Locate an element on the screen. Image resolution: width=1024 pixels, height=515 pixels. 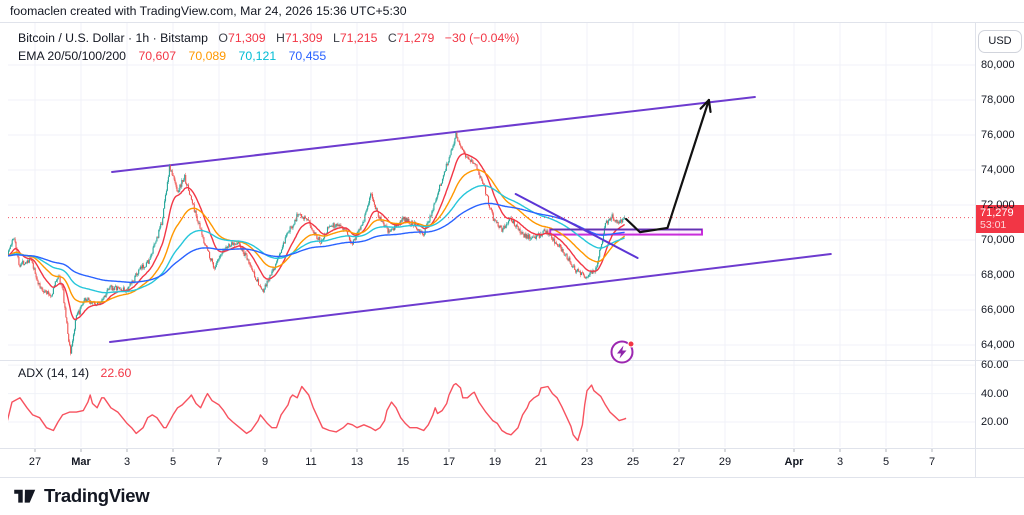
price-axis-label: 80,000 is located at coordinates (998, 65).